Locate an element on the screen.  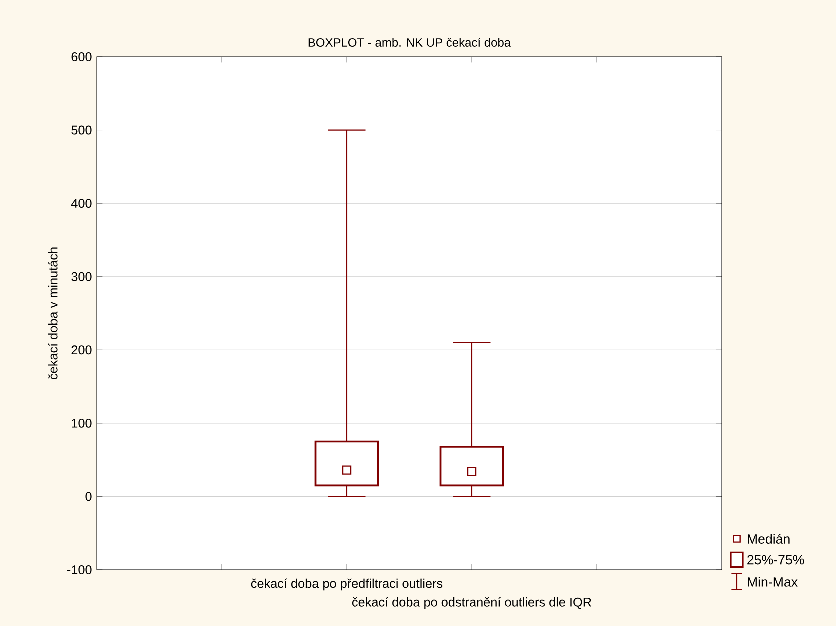
y-tick-label: 100 is located at coordinates (82, 423).